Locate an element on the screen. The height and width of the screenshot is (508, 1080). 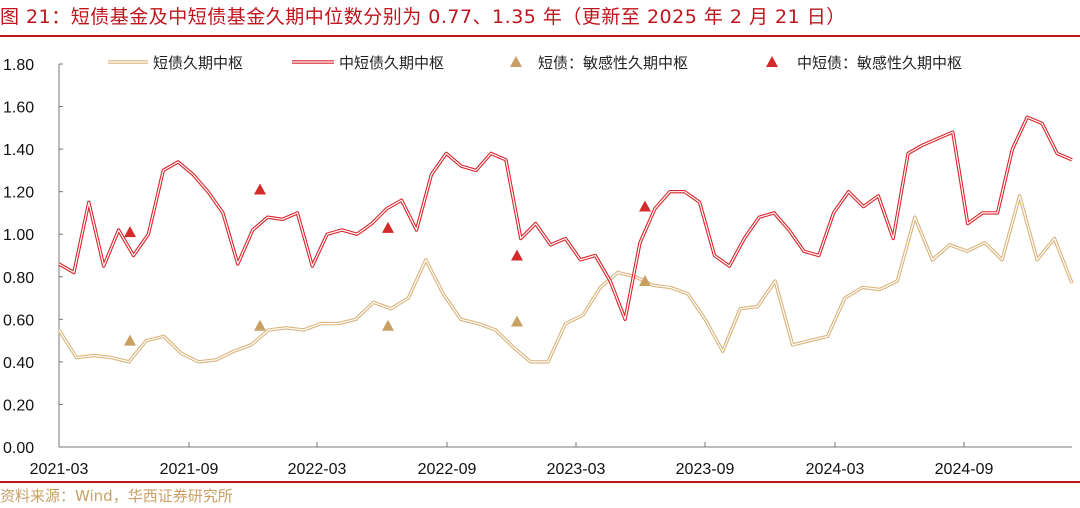
x-tick-label: 2023-09 is located at coordinates (705, 469).